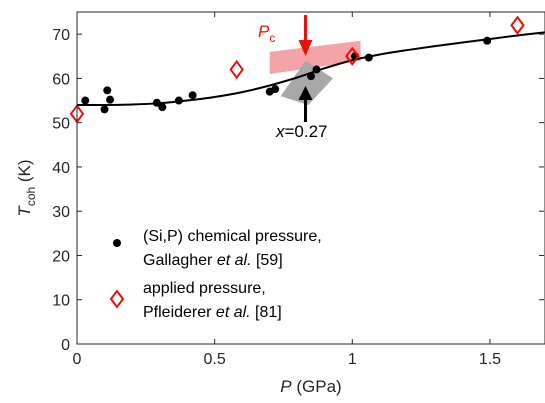 Image resolution: width=545 pixels, height=403 pixels. I want to click on y-tick-label: 30, so click(61, 212).